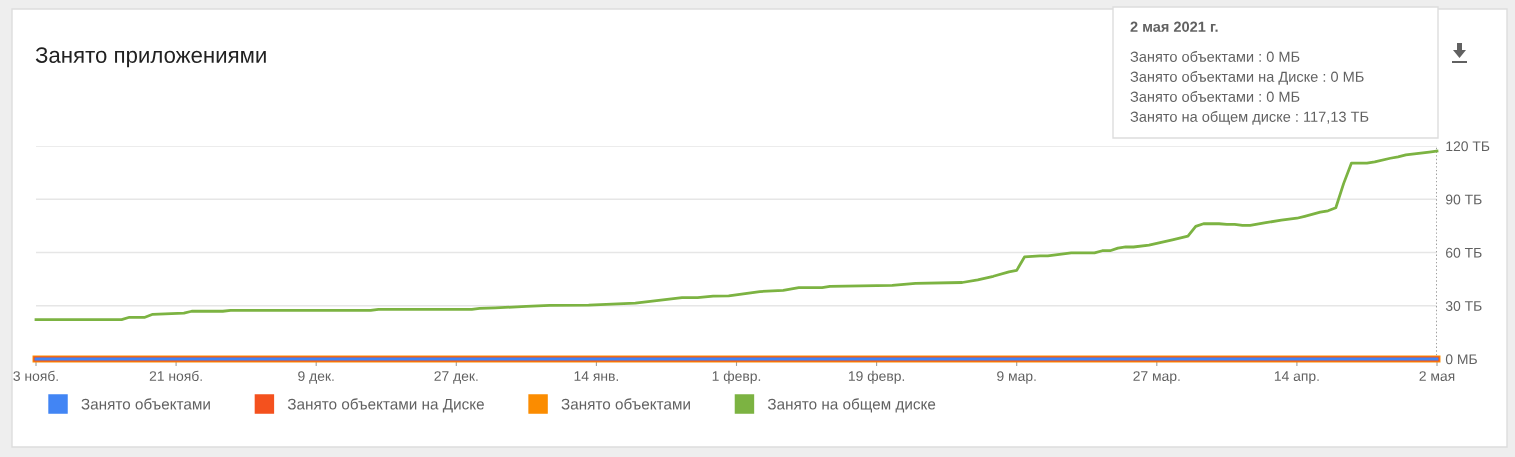 The height and width of the screenshot is (457, 1515). Describe the element at coordinates (1156, 377) in the screenshot. I see `x-tick-label: 27 мар.` at that location.